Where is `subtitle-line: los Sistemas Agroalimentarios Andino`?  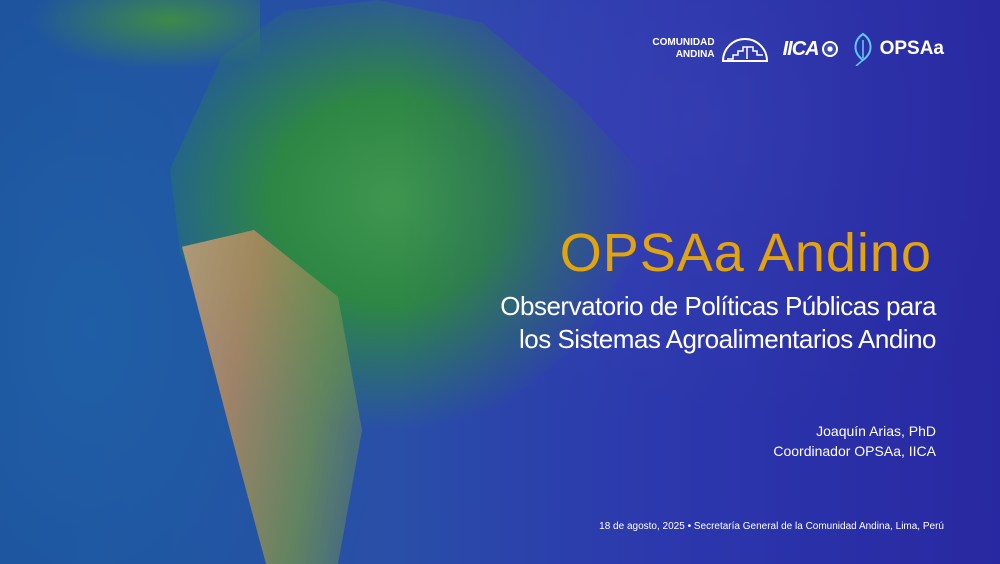 subtitle-line: los Sistemas Agroalimentarios Andino is located at coordinates (727, 339).